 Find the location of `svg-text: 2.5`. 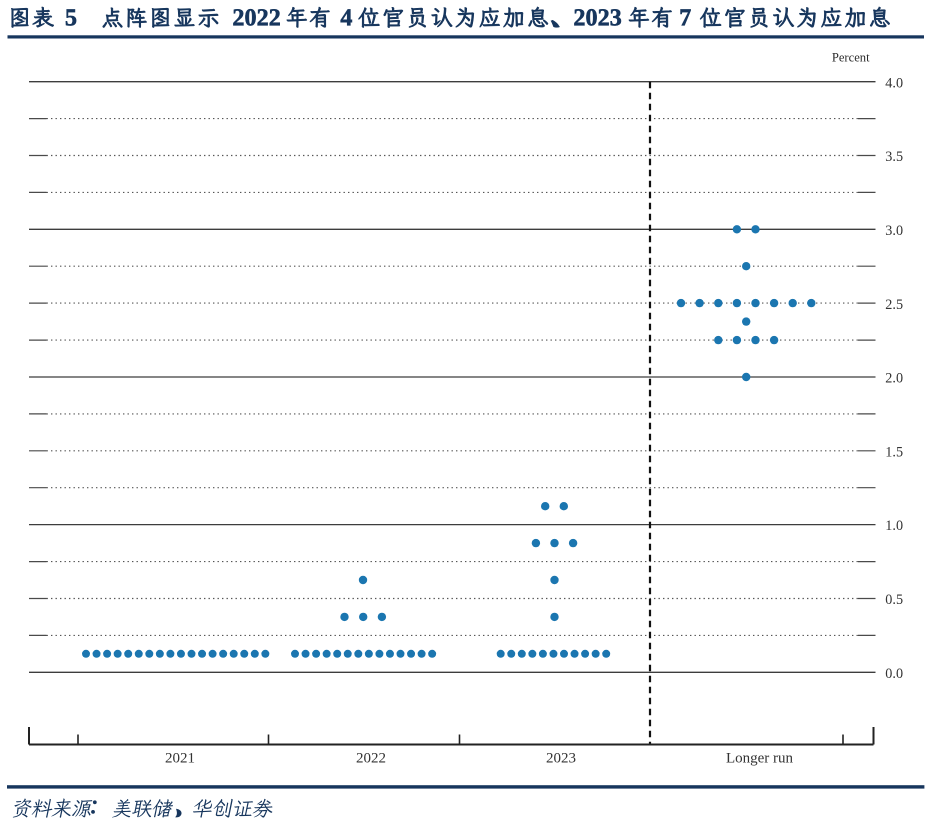

svg-text: 2.5 is located at coordinates (894, 305).